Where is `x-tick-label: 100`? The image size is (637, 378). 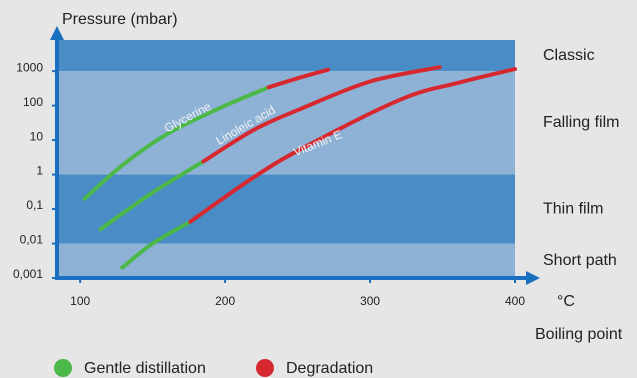
x-tick-label: 100 is located at coordinates (80, 301).